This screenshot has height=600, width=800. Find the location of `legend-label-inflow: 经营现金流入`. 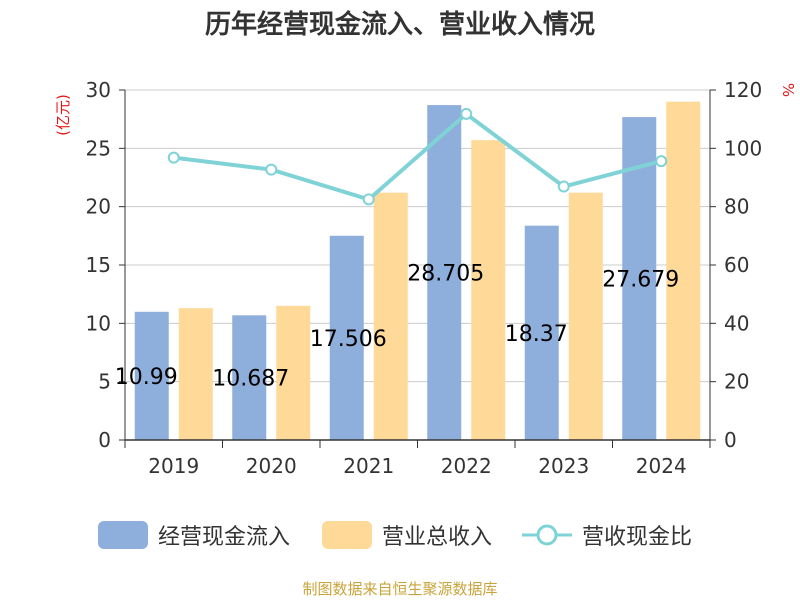

legend-label-inflow: 经营现金流入 is located at coordinates (224, 537).